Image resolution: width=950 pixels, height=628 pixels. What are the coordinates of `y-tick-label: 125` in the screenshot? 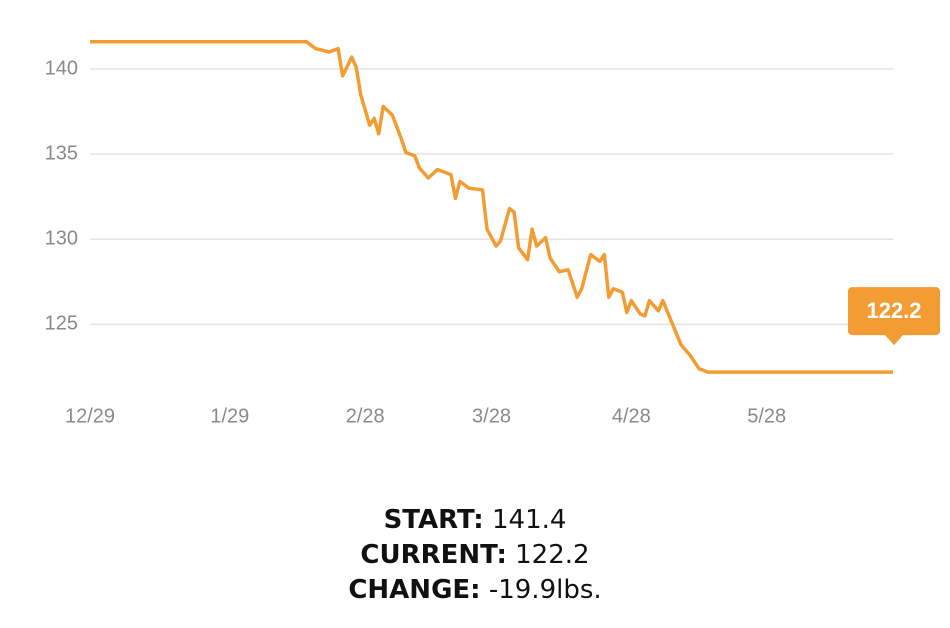 It's located at (61, 324).